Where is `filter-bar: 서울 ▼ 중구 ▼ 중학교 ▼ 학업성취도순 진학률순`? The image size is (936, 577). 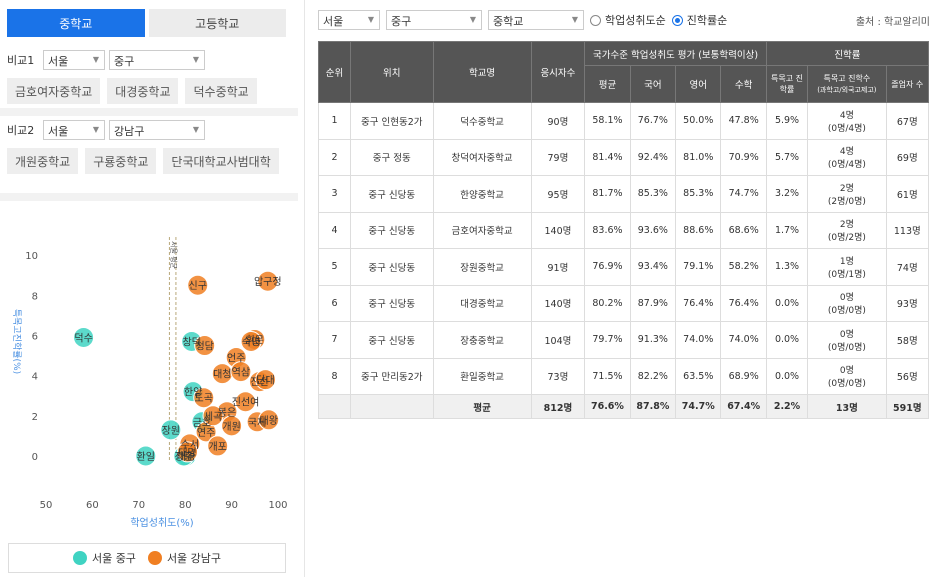 filter-bar: 서울 ▼ 중구 ▼ 중학교 ▼ 학업성취도순 진학률순 is located at coordinates (522, 20).